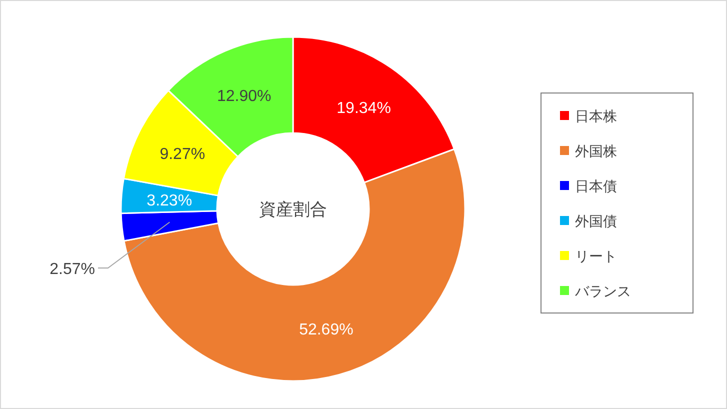 The height and width of the screenshot is (409, 727). What do you see at coordinates (326, 329) in the screenshot?
I see `data-label: 52.69%` at bounding box center [326, 329].